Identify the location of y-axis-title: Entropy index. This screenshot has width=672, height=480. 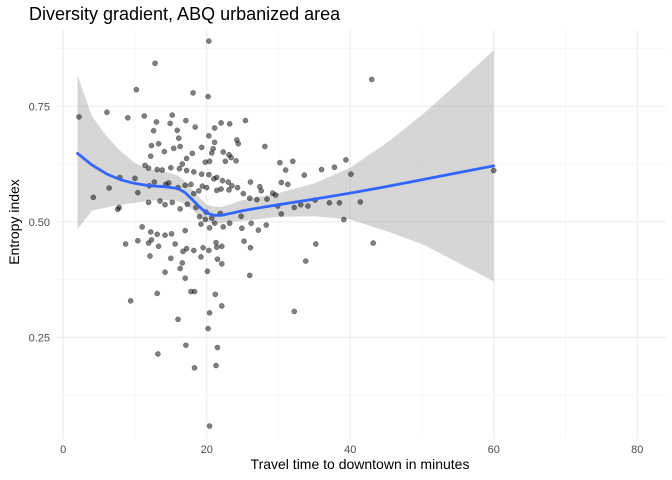
(14, 222).